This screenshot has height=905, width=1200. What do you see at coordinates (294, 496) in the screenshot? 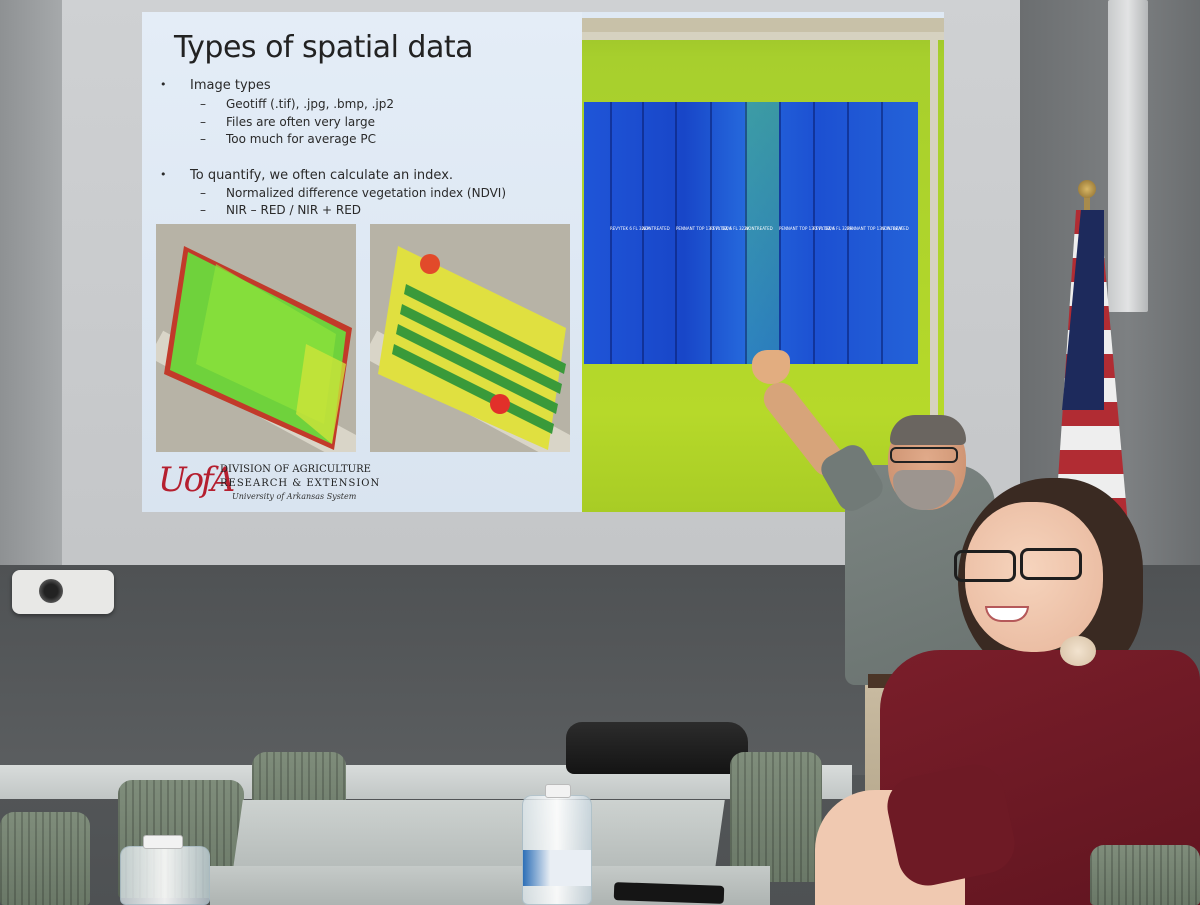
I see `logo-line3: University of Arkansas System` at bounding box center [294, 496].